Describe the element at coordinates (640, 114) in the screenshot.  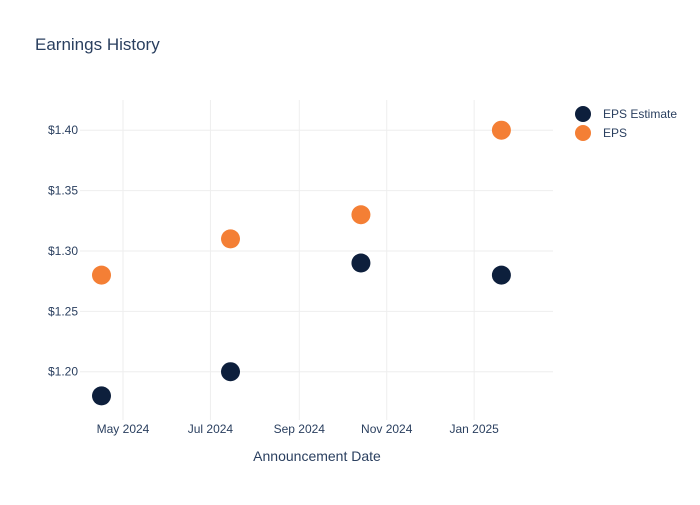
I see `legend-label: EPS Estimate` at that location.